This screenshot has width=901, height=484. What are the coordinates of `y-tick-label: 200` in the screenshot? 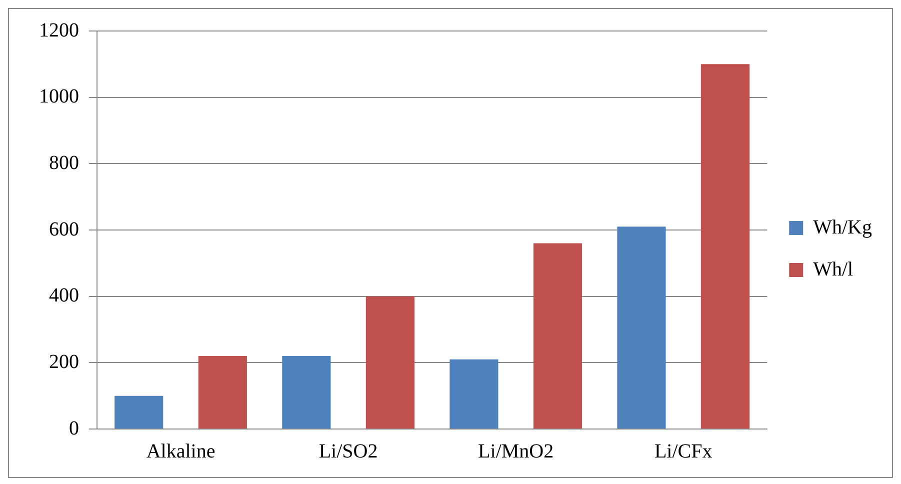 It's located at (64, 361).